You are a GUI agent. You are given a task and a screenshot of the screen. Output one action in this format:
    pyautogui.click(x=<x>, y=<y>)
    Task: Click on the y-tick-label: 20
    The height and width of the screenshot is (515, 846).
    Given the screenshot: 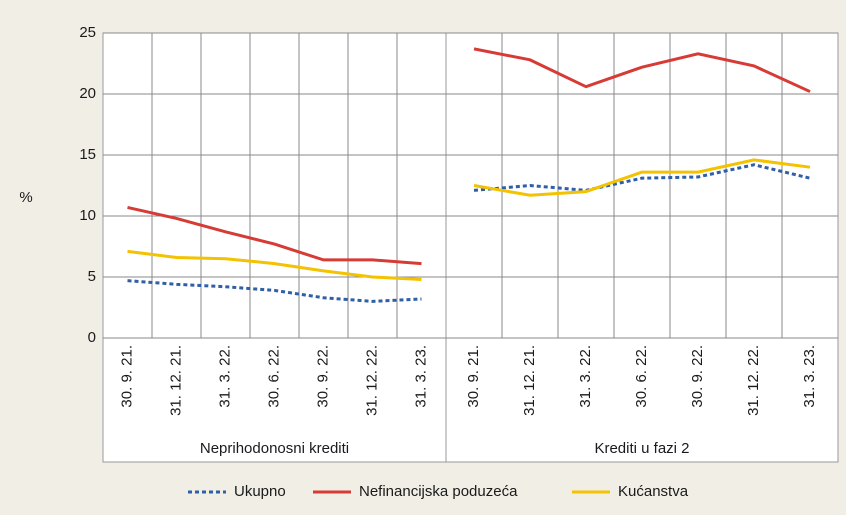 What is the action you would take?
    pyautogui.click(x=87, y=93)
    